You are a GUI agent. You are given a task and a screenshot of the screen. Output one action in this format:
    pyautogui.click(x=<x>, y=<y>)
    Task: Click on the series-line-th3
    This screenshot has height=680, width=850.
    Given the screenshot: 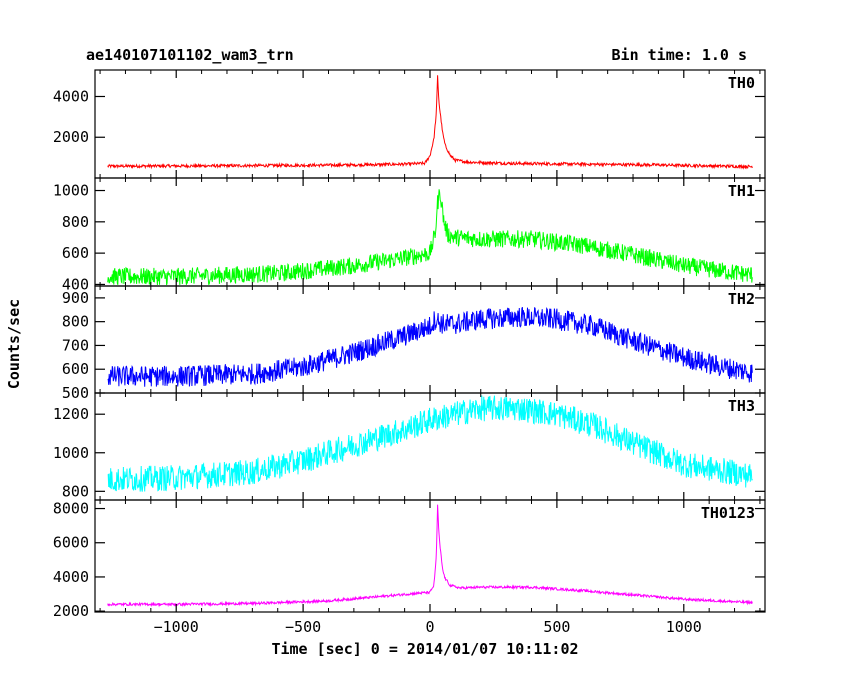 What is the action you would take?
    pyautogui.click(x=430, y=443)
    